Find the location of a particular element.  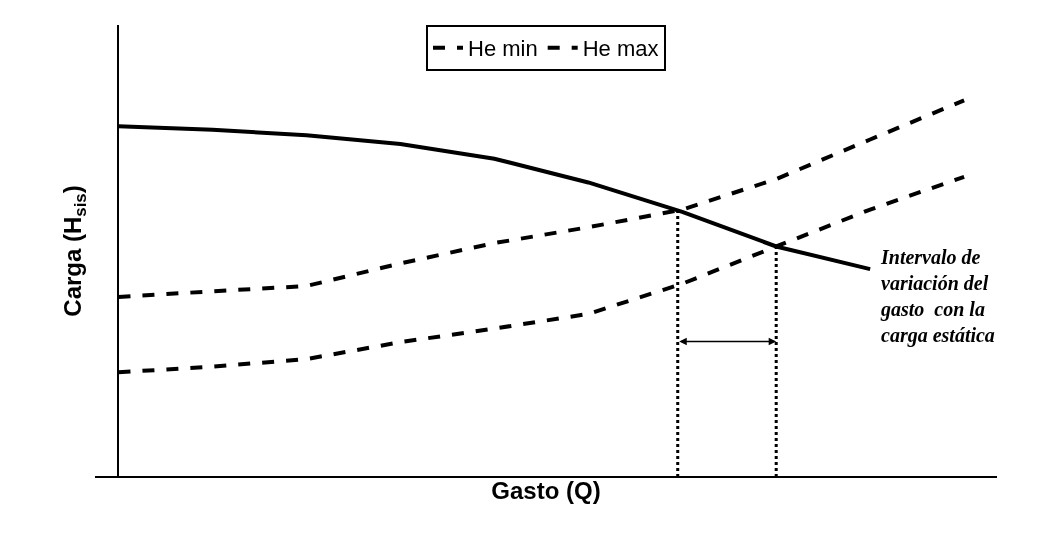

legend-label: He max is located at coordinates (620, 49).